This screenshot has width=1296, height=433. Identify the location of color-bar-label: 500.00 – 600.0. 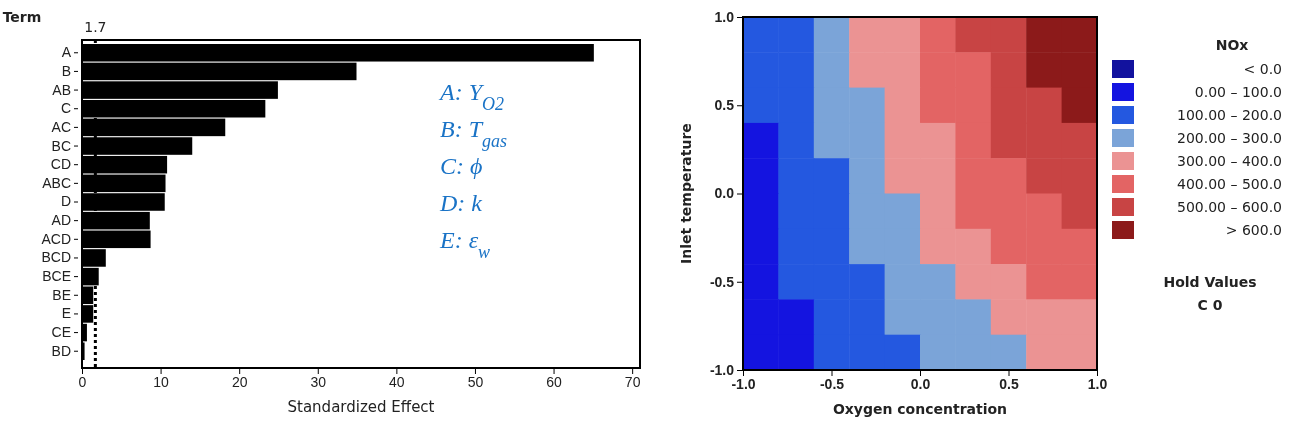
(1229, 207).